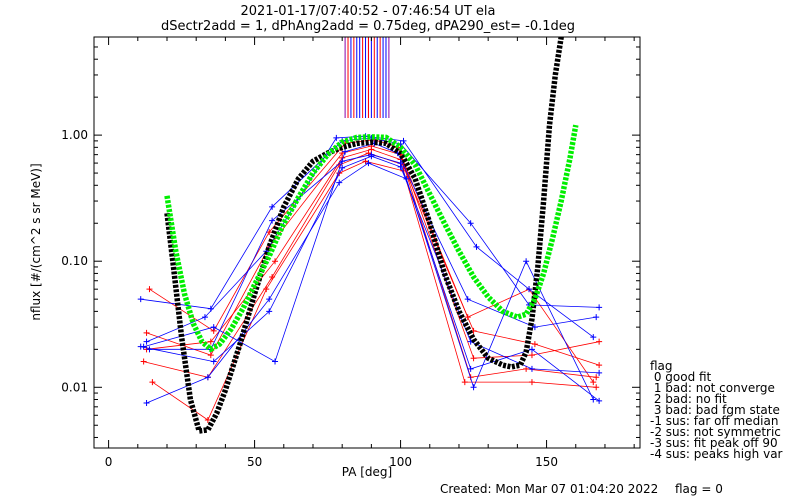 The height and width of the screenshot is (500, 800). What do you see at coordinates (681, 377) in the screenshot?
I see `legend-item: 0 good fit` at bounding box center [681, 377].